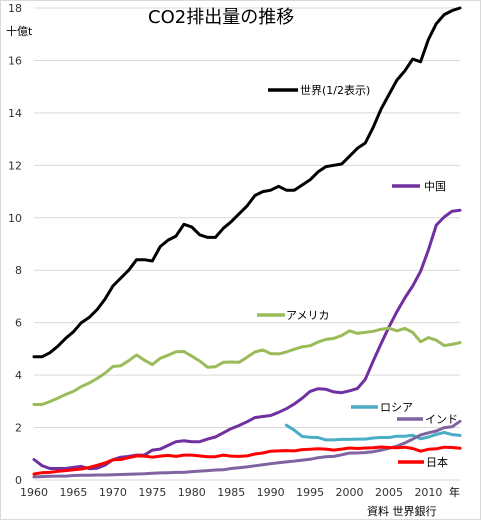  I want to click on x-axis-year-label: 年, so click(454, 492).